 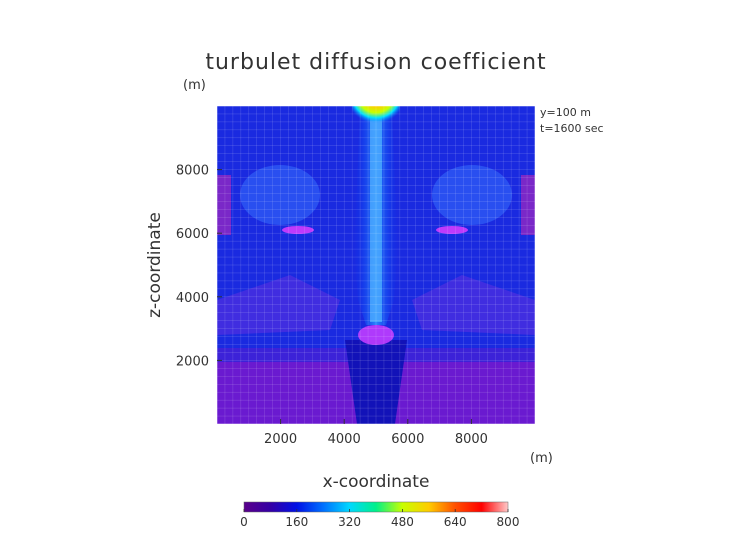 What do you see at coordinates (379, 519) in the screenshot?
I see `colorbar-ticks: 0 160 320 480 640 800` at bounding box center [379, 519].